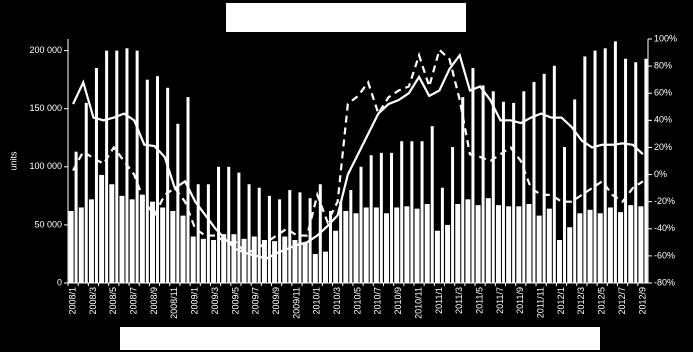 The width and height of the screenshot is (693, 352). I want to click on y2-tick-label: 100%, so click(665, 38).